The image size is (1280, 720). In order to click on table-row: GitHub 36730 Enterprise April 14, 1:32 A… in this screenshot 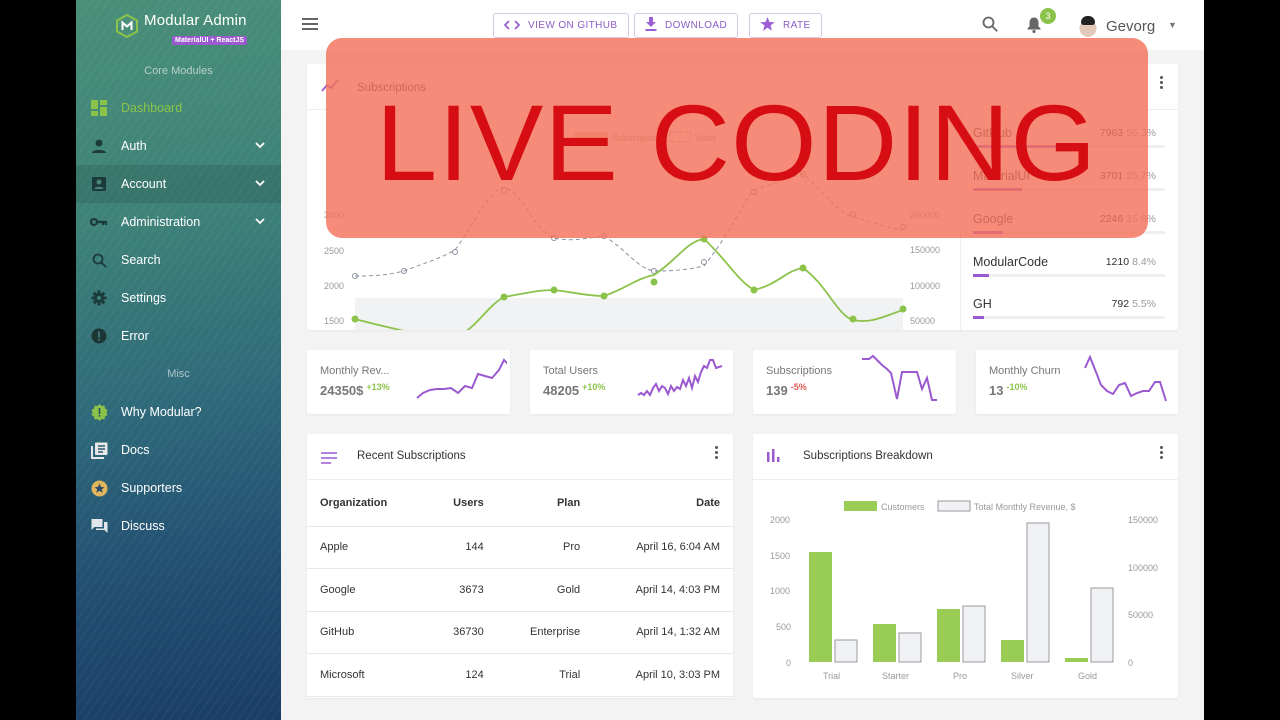, I will do `click(520, 632)`.